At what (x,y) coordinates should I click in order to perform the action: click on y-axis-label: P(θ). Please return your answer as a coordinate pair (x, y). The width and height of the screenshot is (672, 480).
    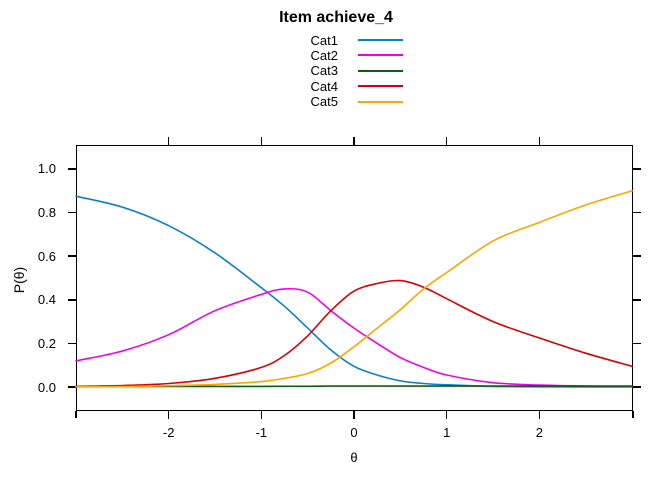
    Looking at the image, I should click on (19, 280).